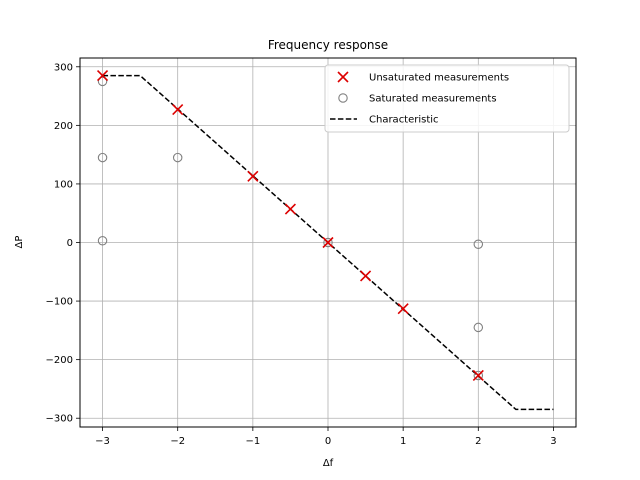 Image resolution: width=640 pixels, height=480 pixels. Describe the element at coordinates (59, 302) in the screenshot. I see `y-tick-label: −100` at that location.